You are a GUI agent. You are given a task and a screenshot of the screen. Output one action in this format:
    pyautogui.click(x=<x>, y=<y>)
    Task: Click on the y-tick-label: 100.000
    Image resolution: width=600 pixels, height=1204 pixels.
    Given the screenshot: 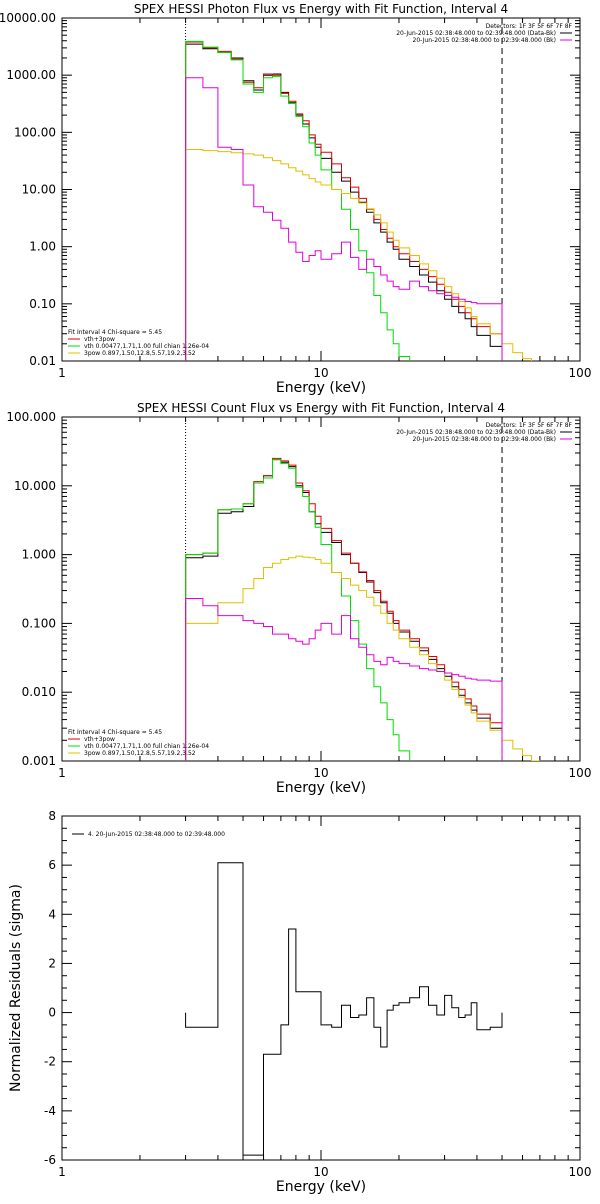 What is the action you would take?
    pyautogui.click(x=31, y=417)
    